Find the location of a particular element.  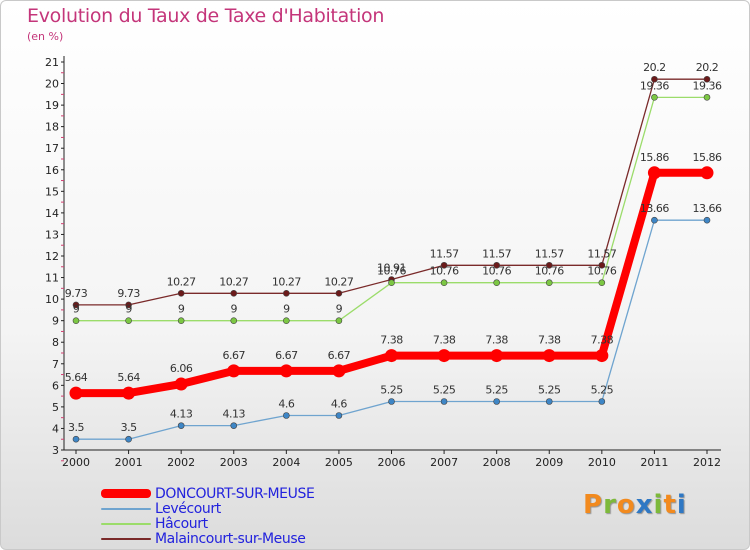

data-label: 15.86 is located at coordinates (654, 157).